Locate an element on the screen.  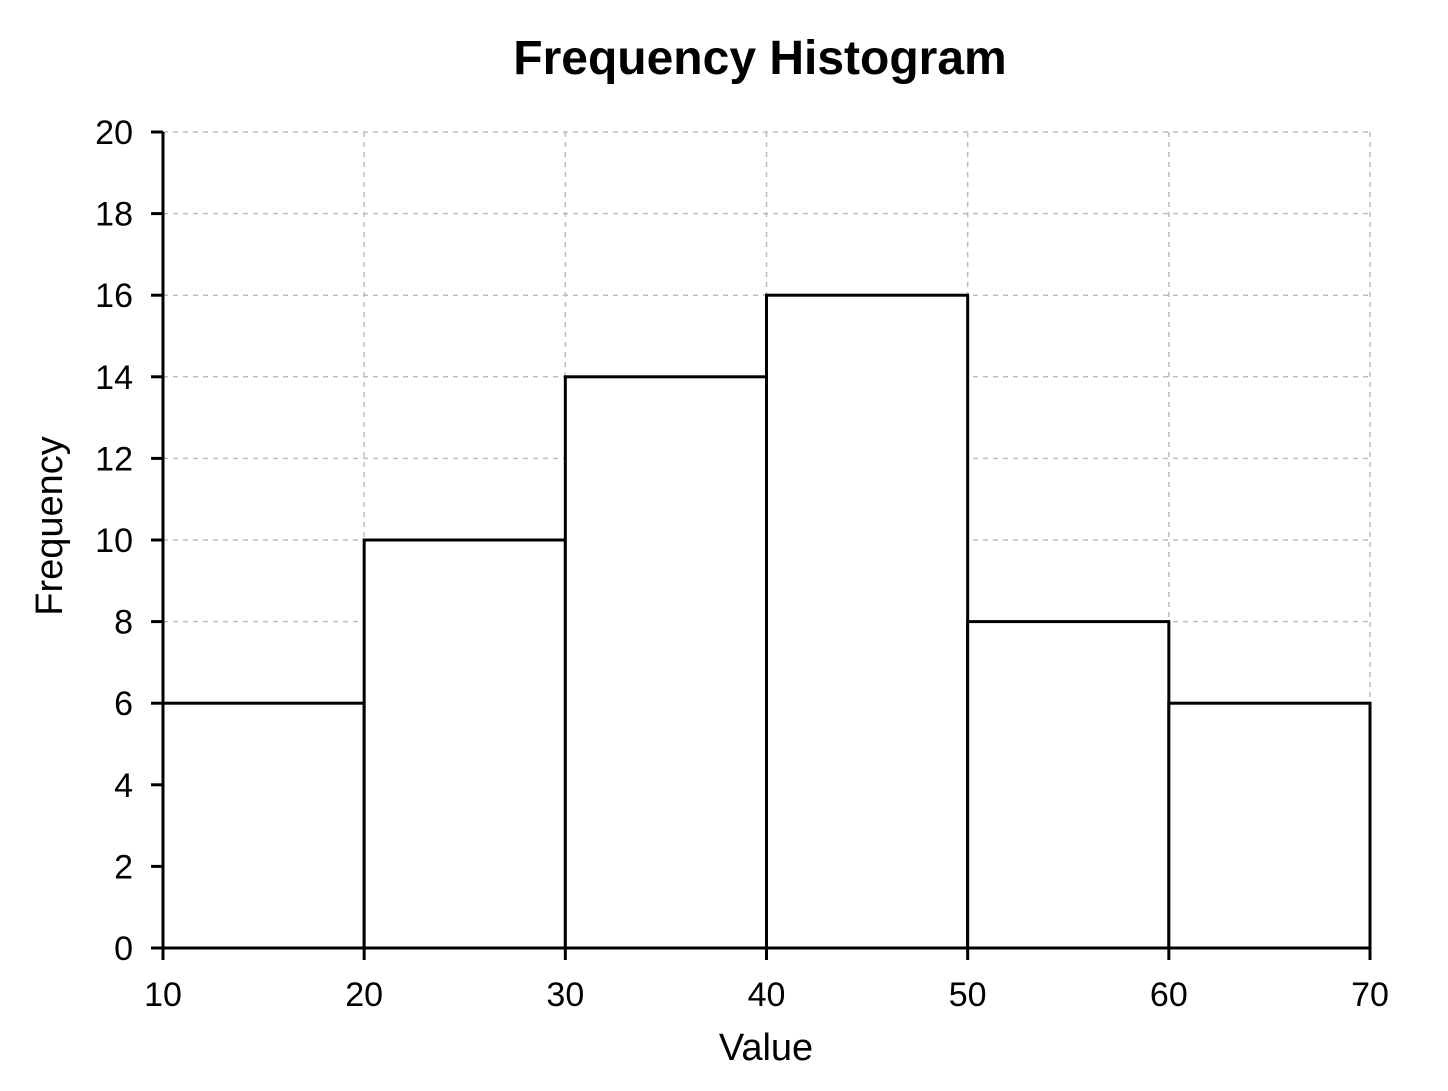
x-tick-label: 50 is located at coordinates (968, 995).